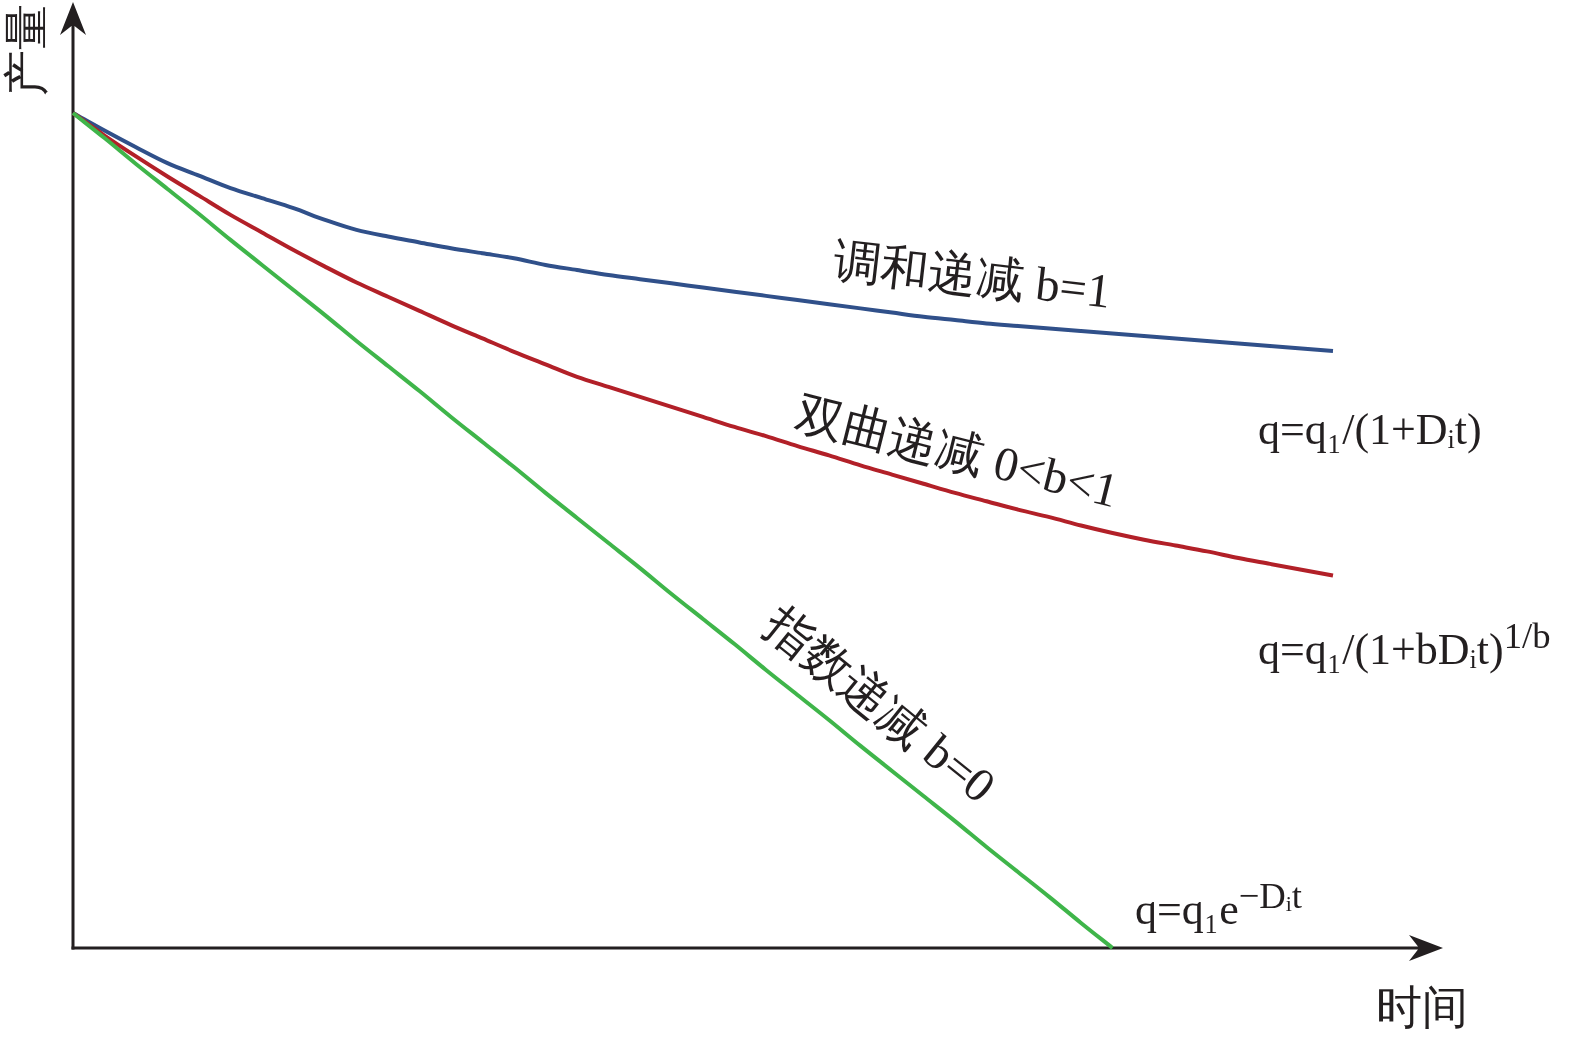  Describe the element at coordinates (1404, 645) in the screenshot. I see `annotation: q=q₁/(1+bDᵢt)$^{1/b}$` at that location.